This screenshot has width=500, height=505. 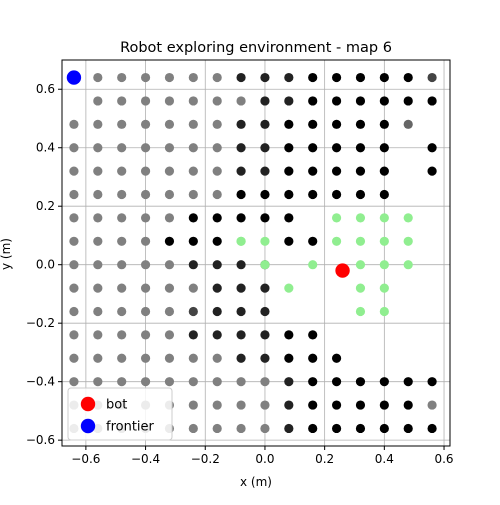 I want to click on x-tick-label: 0.6, so click(x=443, y=459).